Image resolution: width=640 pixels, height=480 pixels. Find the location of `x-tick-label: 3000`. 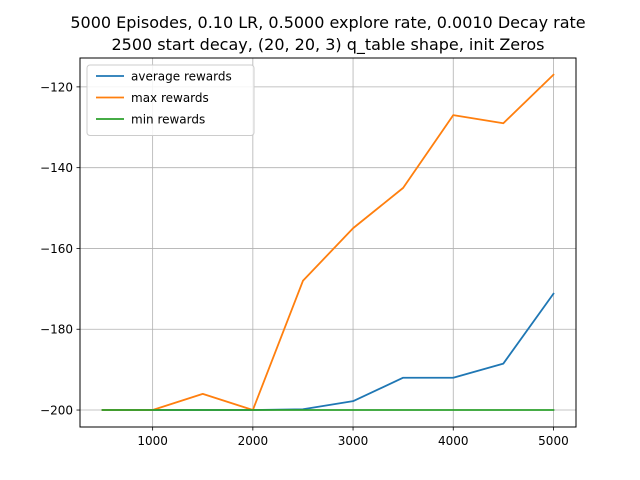

x-tick-label: 3000 is located at coordinates (353, 441).